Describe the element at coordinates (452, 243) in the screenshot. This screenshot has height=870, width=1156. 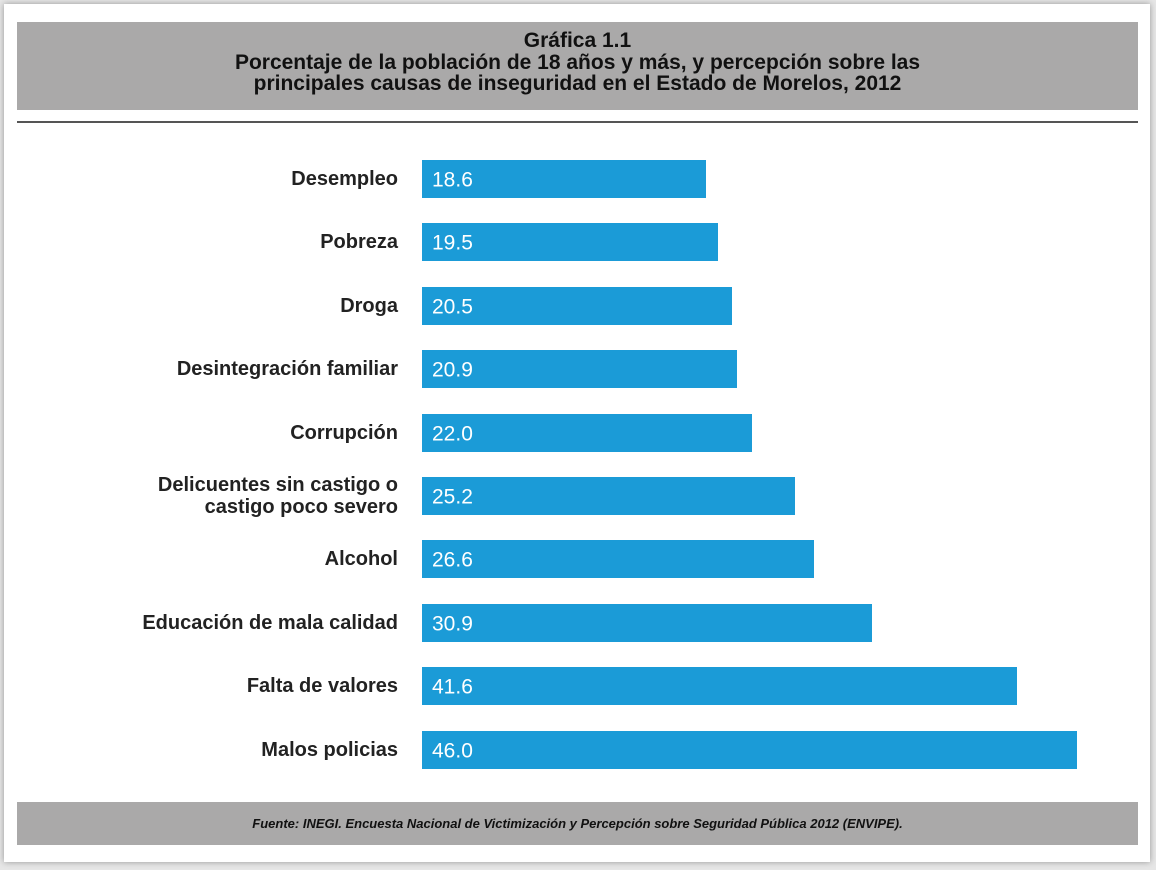
I see `value-label: 19.5` at that location.